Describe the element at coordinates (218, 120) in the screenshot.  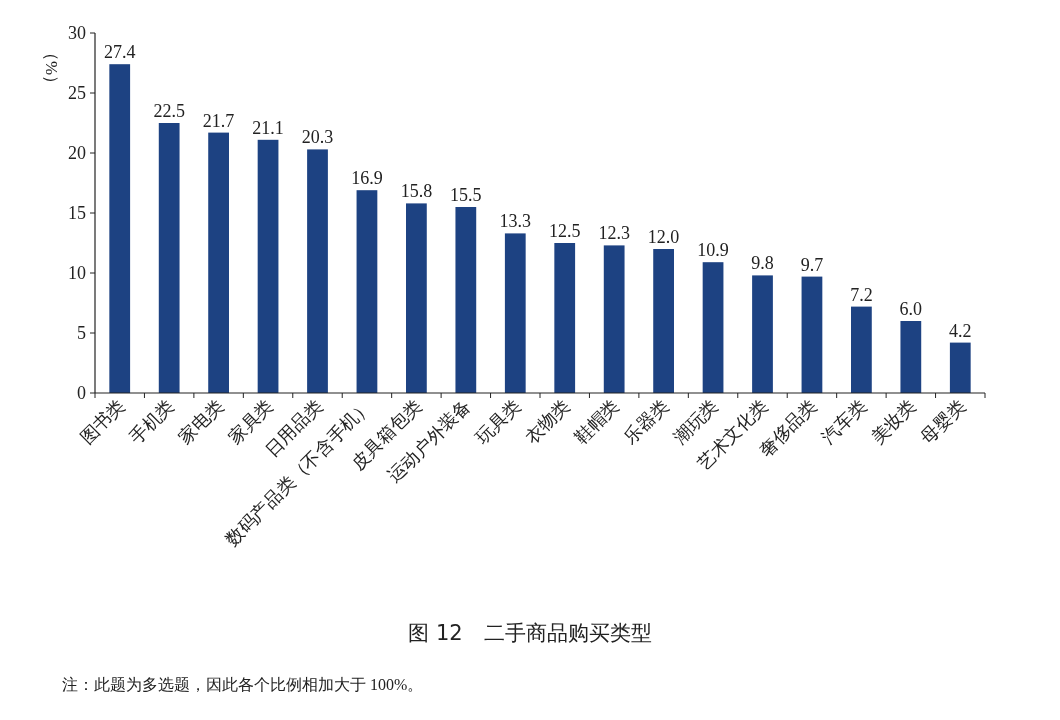
I see `data-label: 21.7` at that location.